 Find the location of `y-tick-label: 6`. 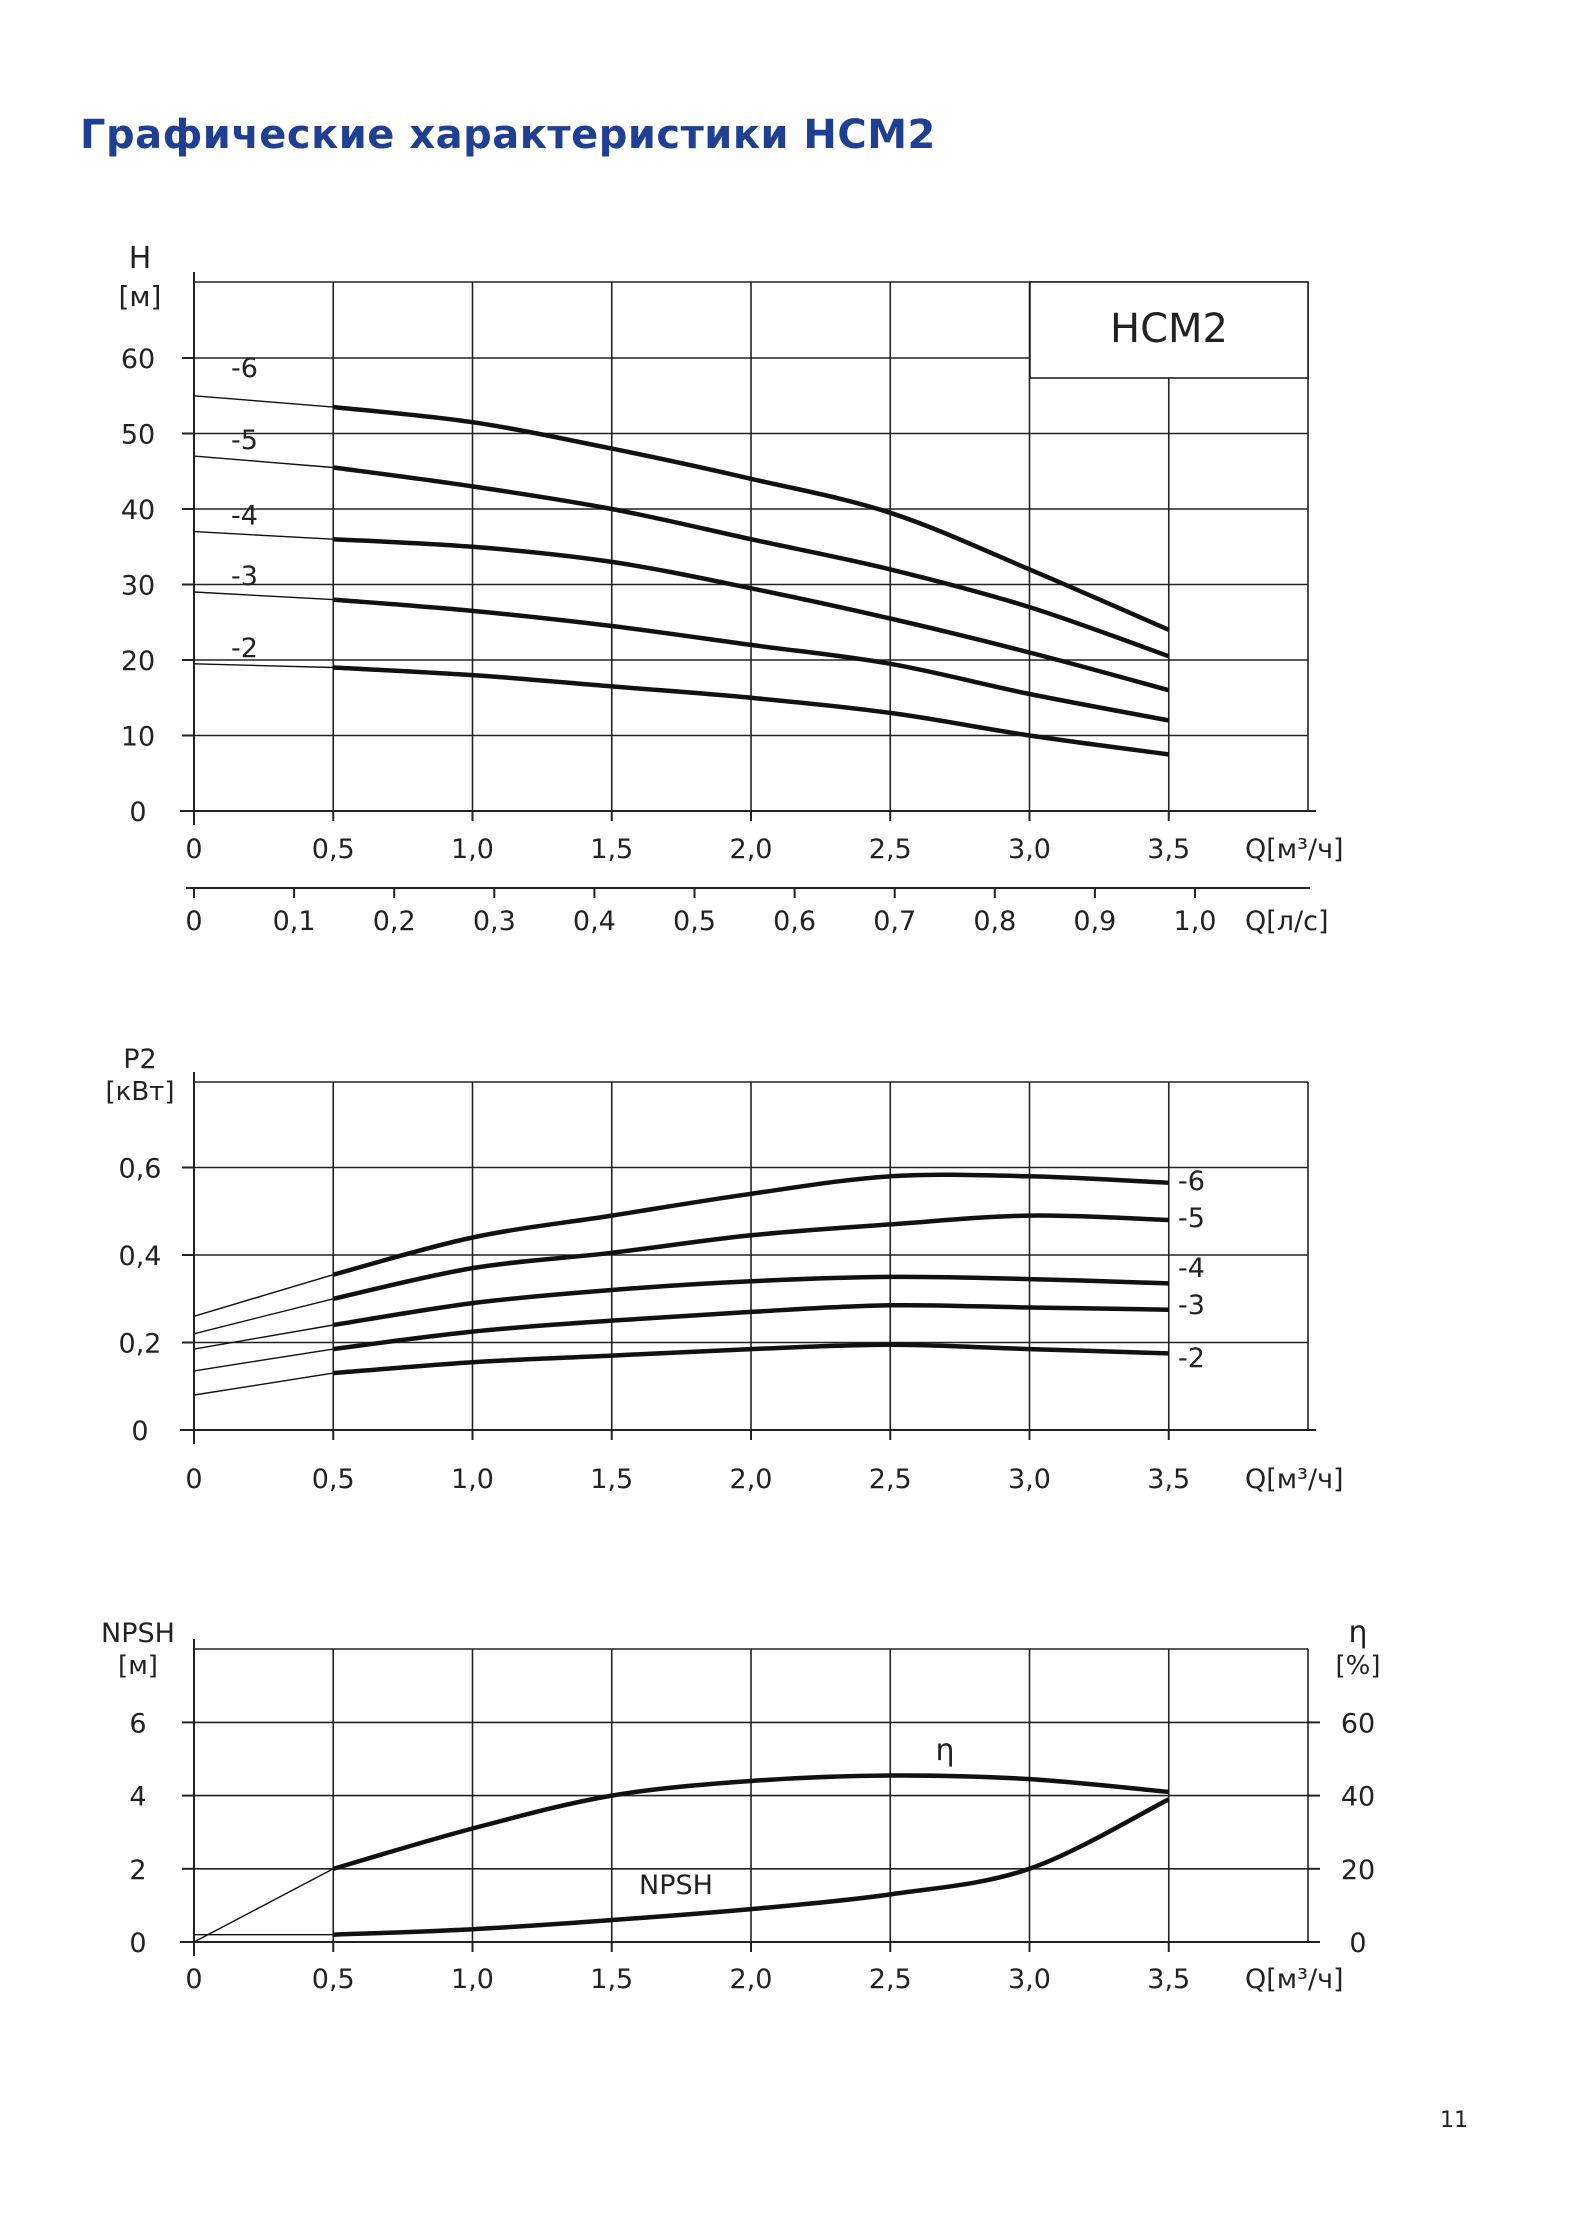

y-tick-label: 6 is located at coordinates (137, 1723).